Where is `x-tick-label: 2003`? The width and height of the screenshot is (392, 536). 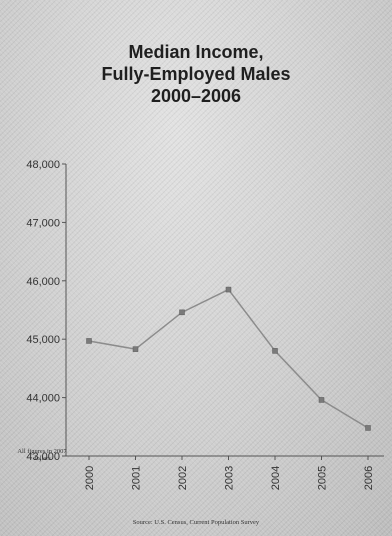
x-tick-label: 2003 is located at coordinates (230, 478).